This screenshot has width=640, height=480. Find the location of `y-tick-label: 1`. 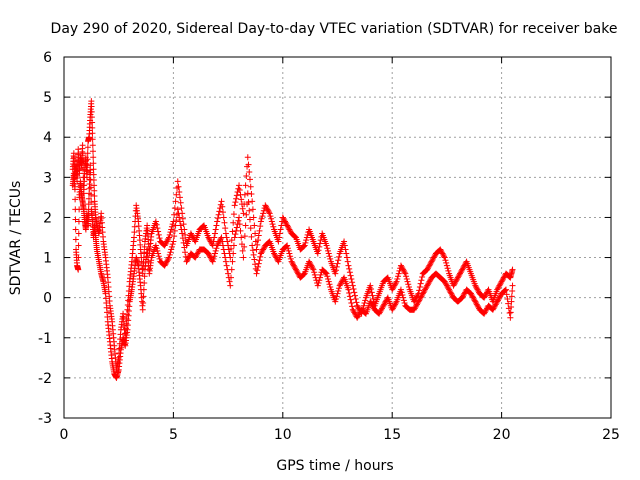

y-tick-label: 1 is located at coordinates (47, 259).